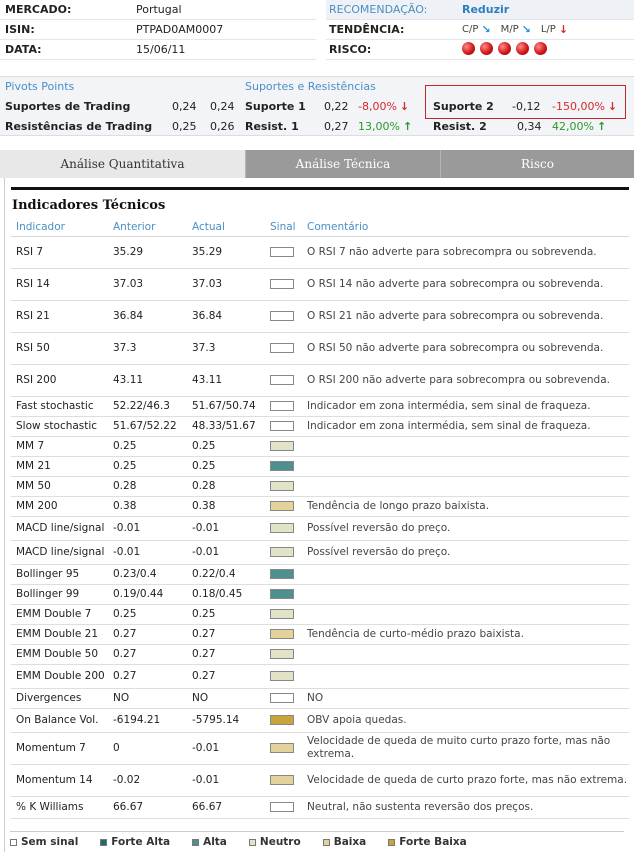  What do you see at coordinates (226, 698) in the screenshot?
I see `cell-actual: NO` at bounding box center [226, 698].